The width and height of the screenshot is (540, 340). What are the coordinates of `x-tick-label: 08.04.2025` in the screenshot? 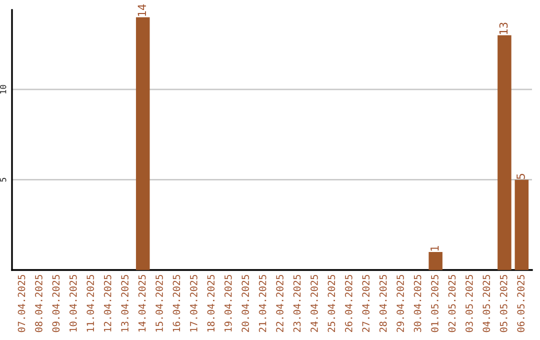 It's located at (38, 303).